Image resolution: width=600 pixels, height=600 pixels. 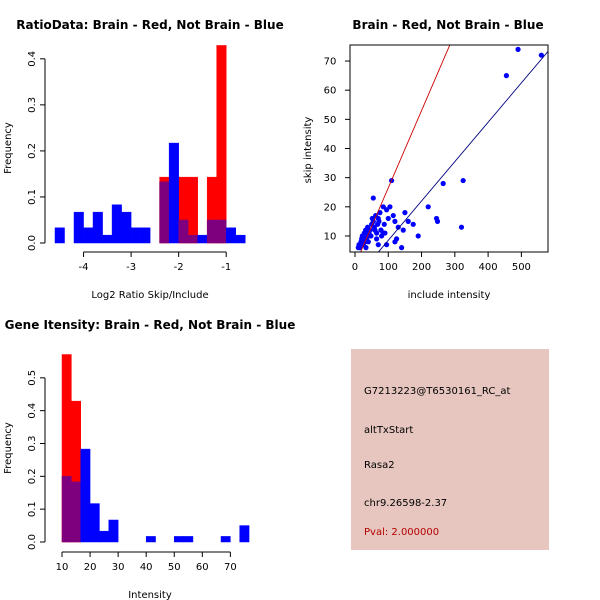 What do you see at coordinates (150, 595) in the screenshot?
I see `intensity-x-axis-label: Intensity` at bounding box center [150, 595].